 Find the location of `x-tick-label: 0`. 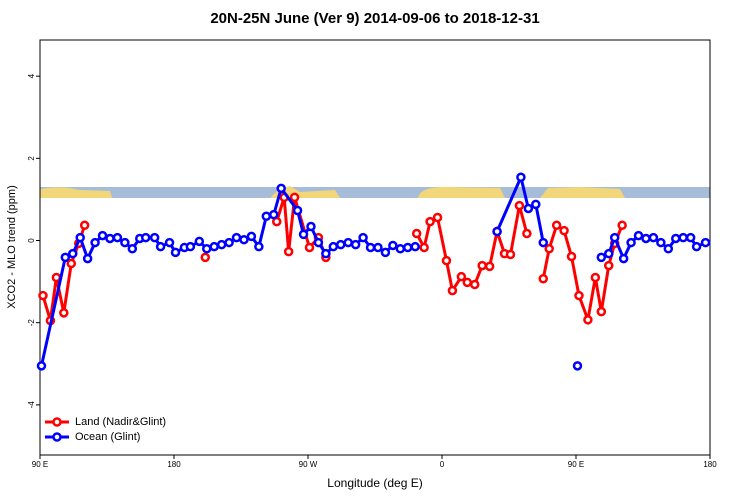

x-tick-label: 0 is located at coordinates (442, 464).